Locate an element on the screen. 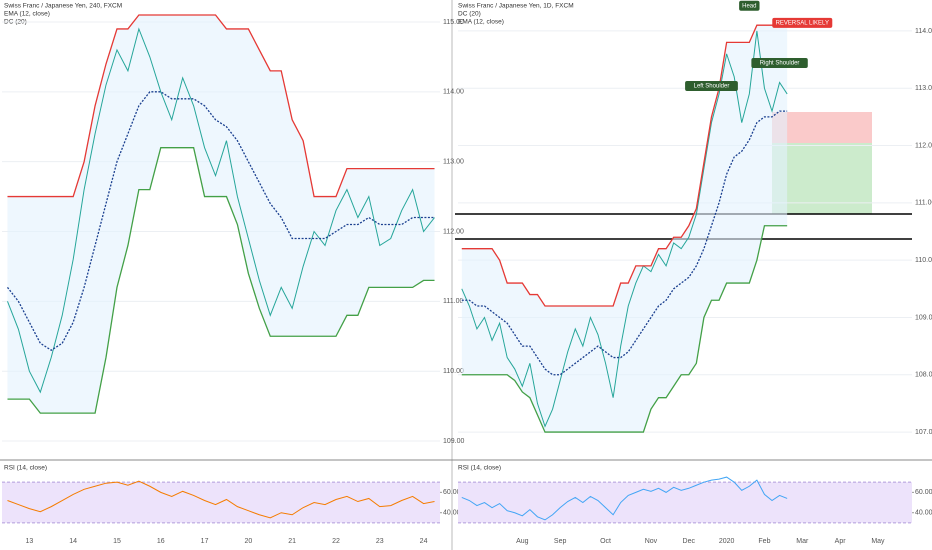 The image size is (932, 550). reward-box is located at coordinates (822, 178).